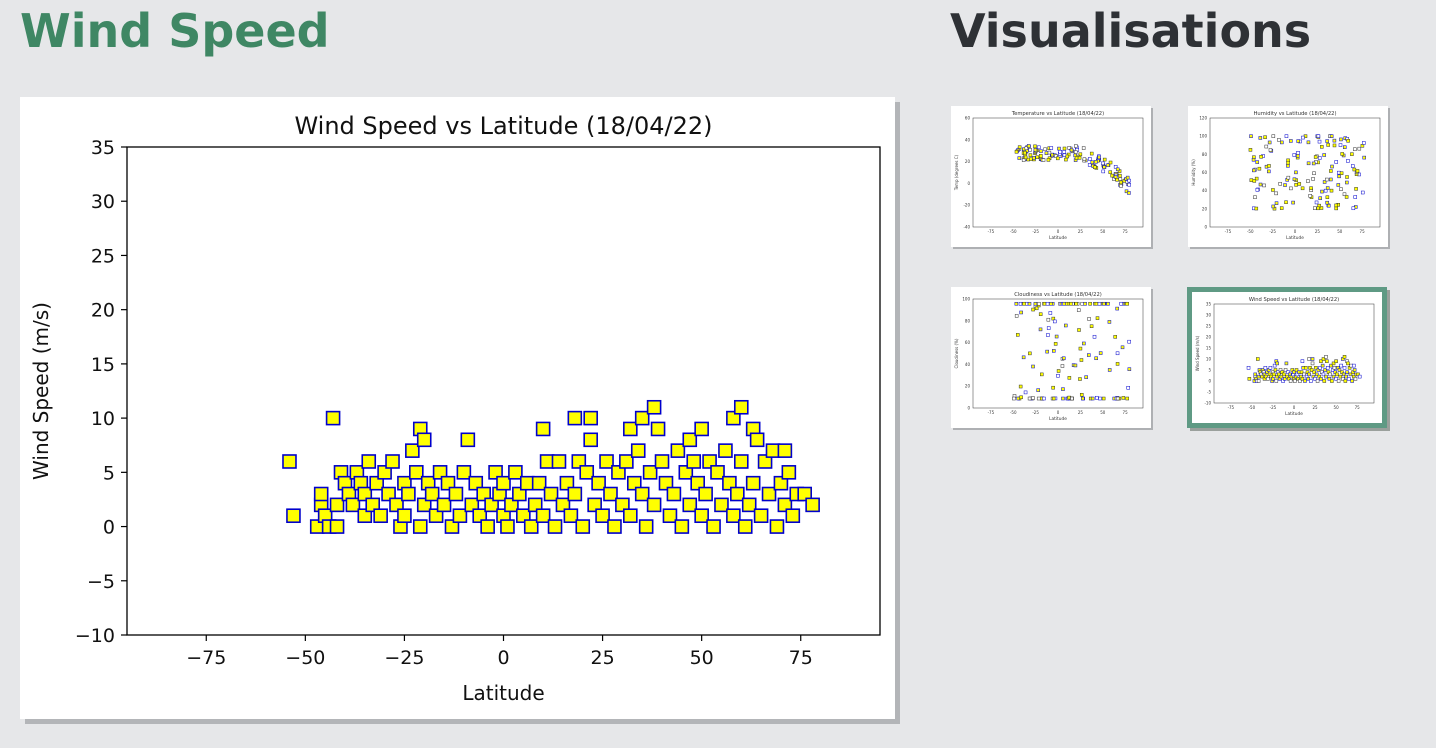 The width and height of the screenshot is (1436, 748). What do you see at coordinates (1294, 300) in the screenshot?
I see `thumbnail-title: Wind Speed vs Latitude (18/04/22)` at bounding box center [1294, 300].